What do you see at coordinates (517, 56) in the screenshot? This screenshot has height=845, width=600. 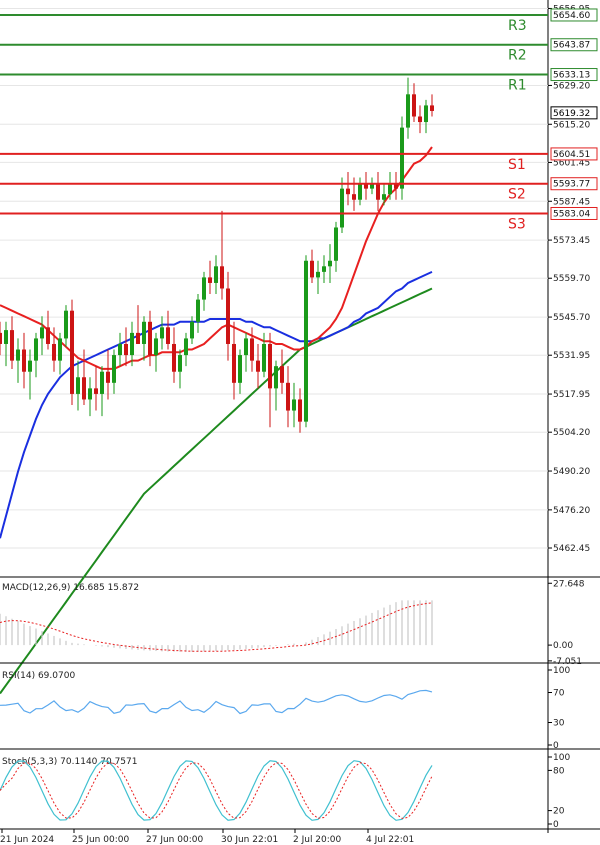 I see `level-name-r2: R2` at bounding box center [517, 56].